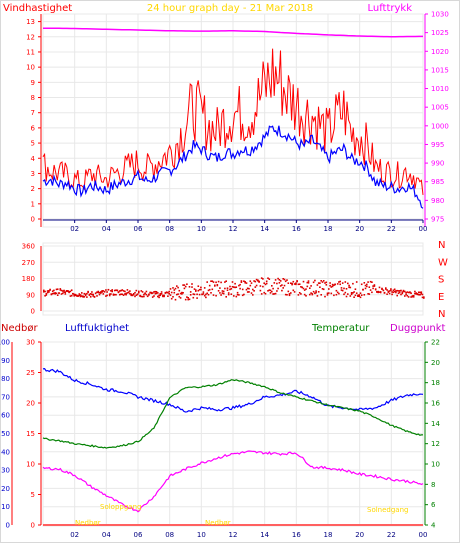 This screenshot has height=543, width=460. Describe the element at coordinates (391, 229) in the screenshot. I see `time-tick-label: 22` at that location.